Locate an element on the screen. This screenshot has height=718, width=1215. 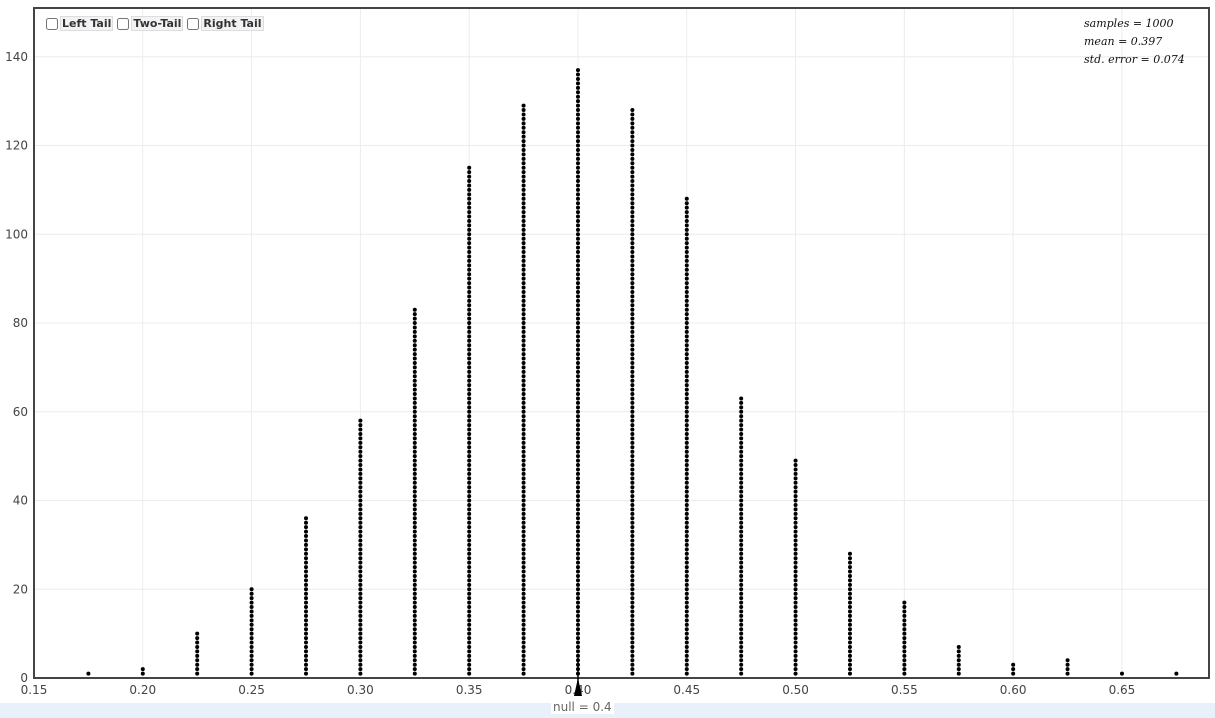
tail-controls: Left Tail Two-Tail Right Tail is located at coordinates (155, 23).